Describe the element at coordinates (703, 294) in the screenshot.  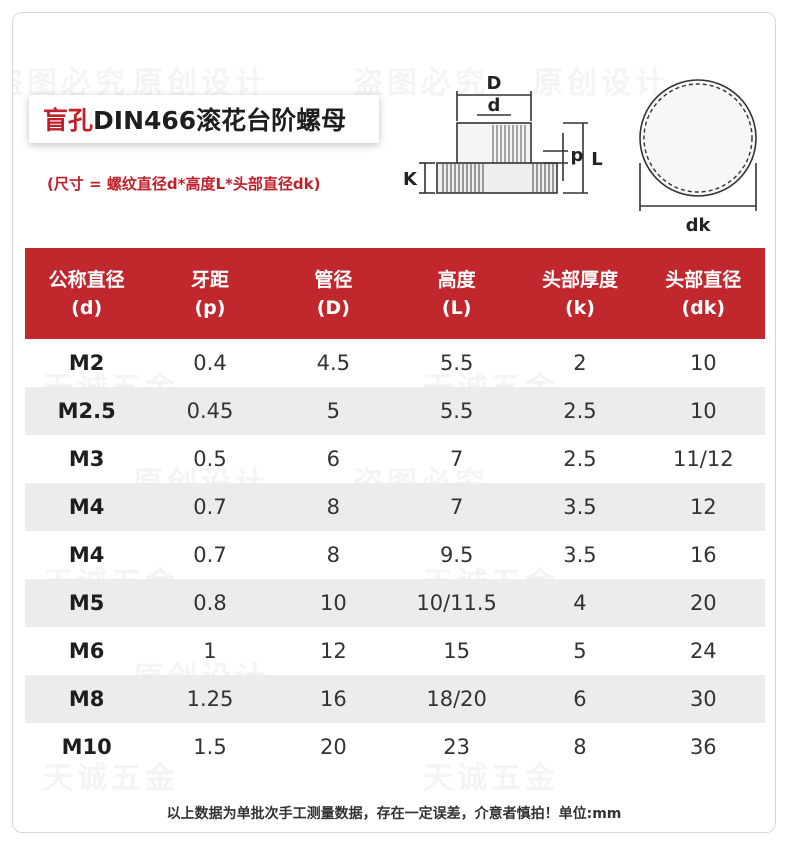
I see `column-header: 头部直径 (dk)` at that location.